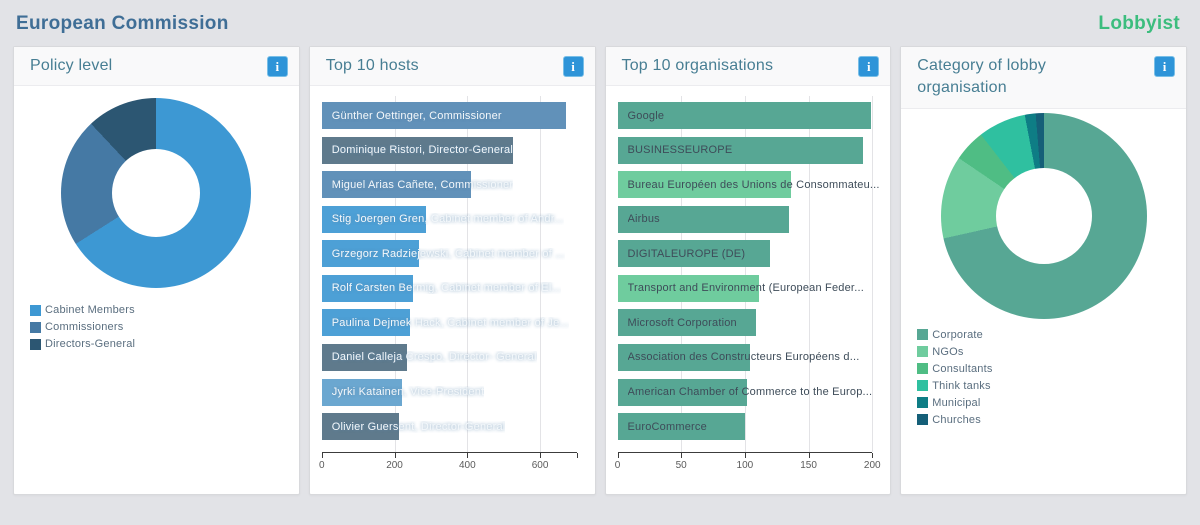 The height and width of the screenshot is (525, 1200). I want to click on bar-row: Airbus, so click(745, 219).